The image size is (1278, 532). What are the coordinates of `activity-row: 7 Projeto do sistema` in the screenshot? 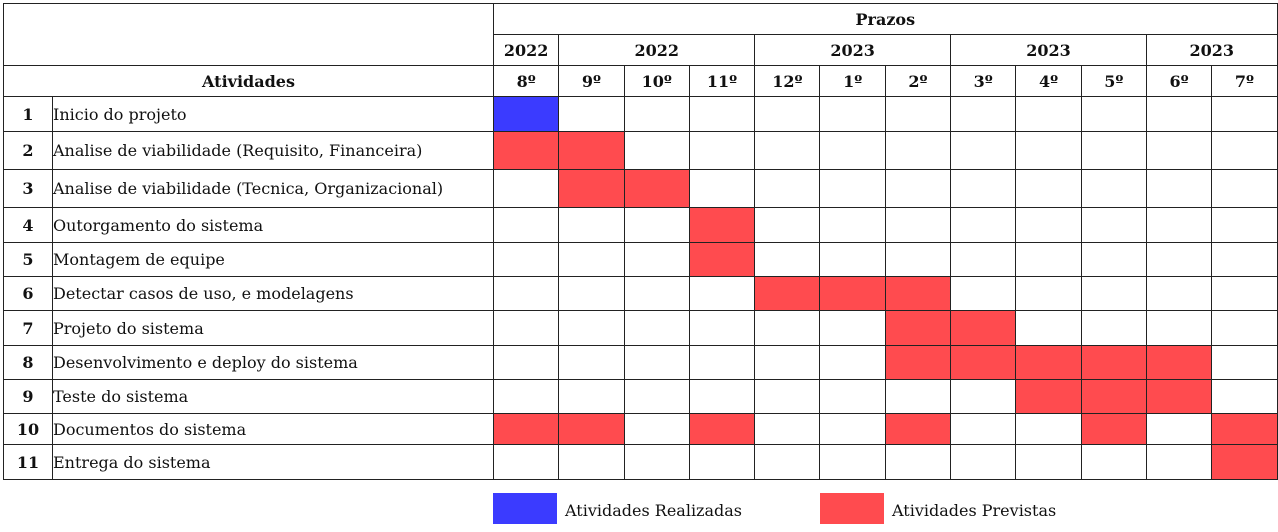 It's located at (640, 328).